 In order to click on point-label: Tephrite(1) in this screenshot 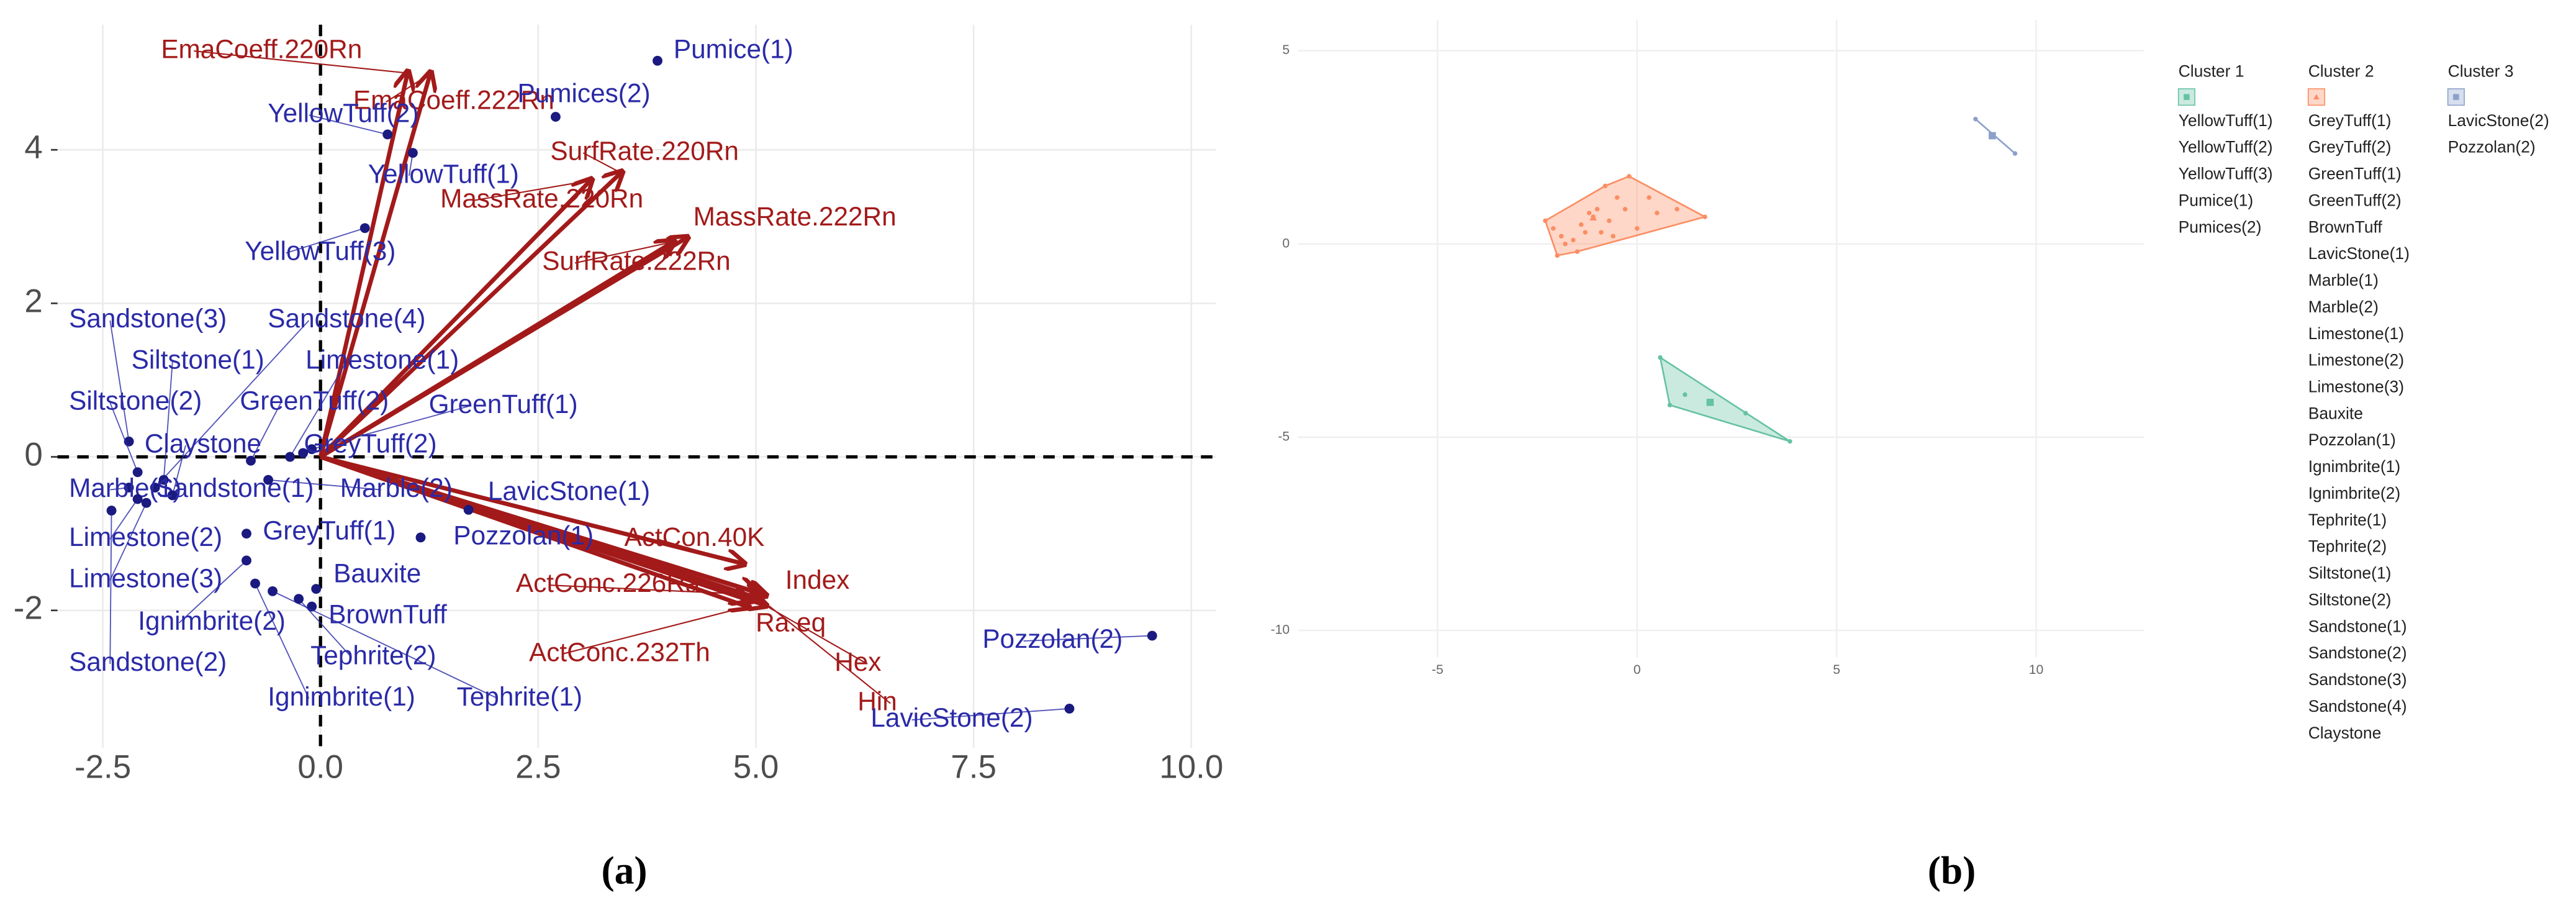, I will do `click(519, 697)`.